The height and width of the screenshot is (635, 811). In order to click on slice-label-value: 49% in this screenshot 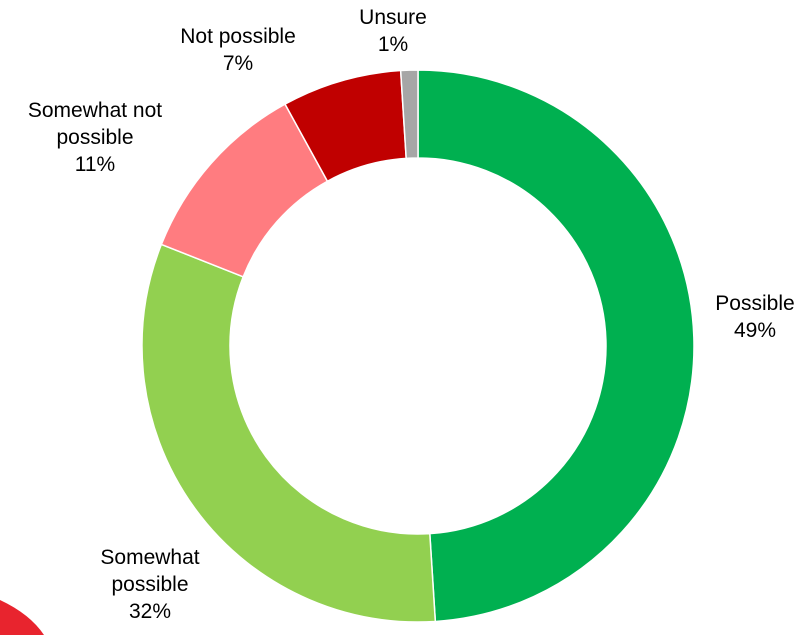, I will do `click(755, 330)`.